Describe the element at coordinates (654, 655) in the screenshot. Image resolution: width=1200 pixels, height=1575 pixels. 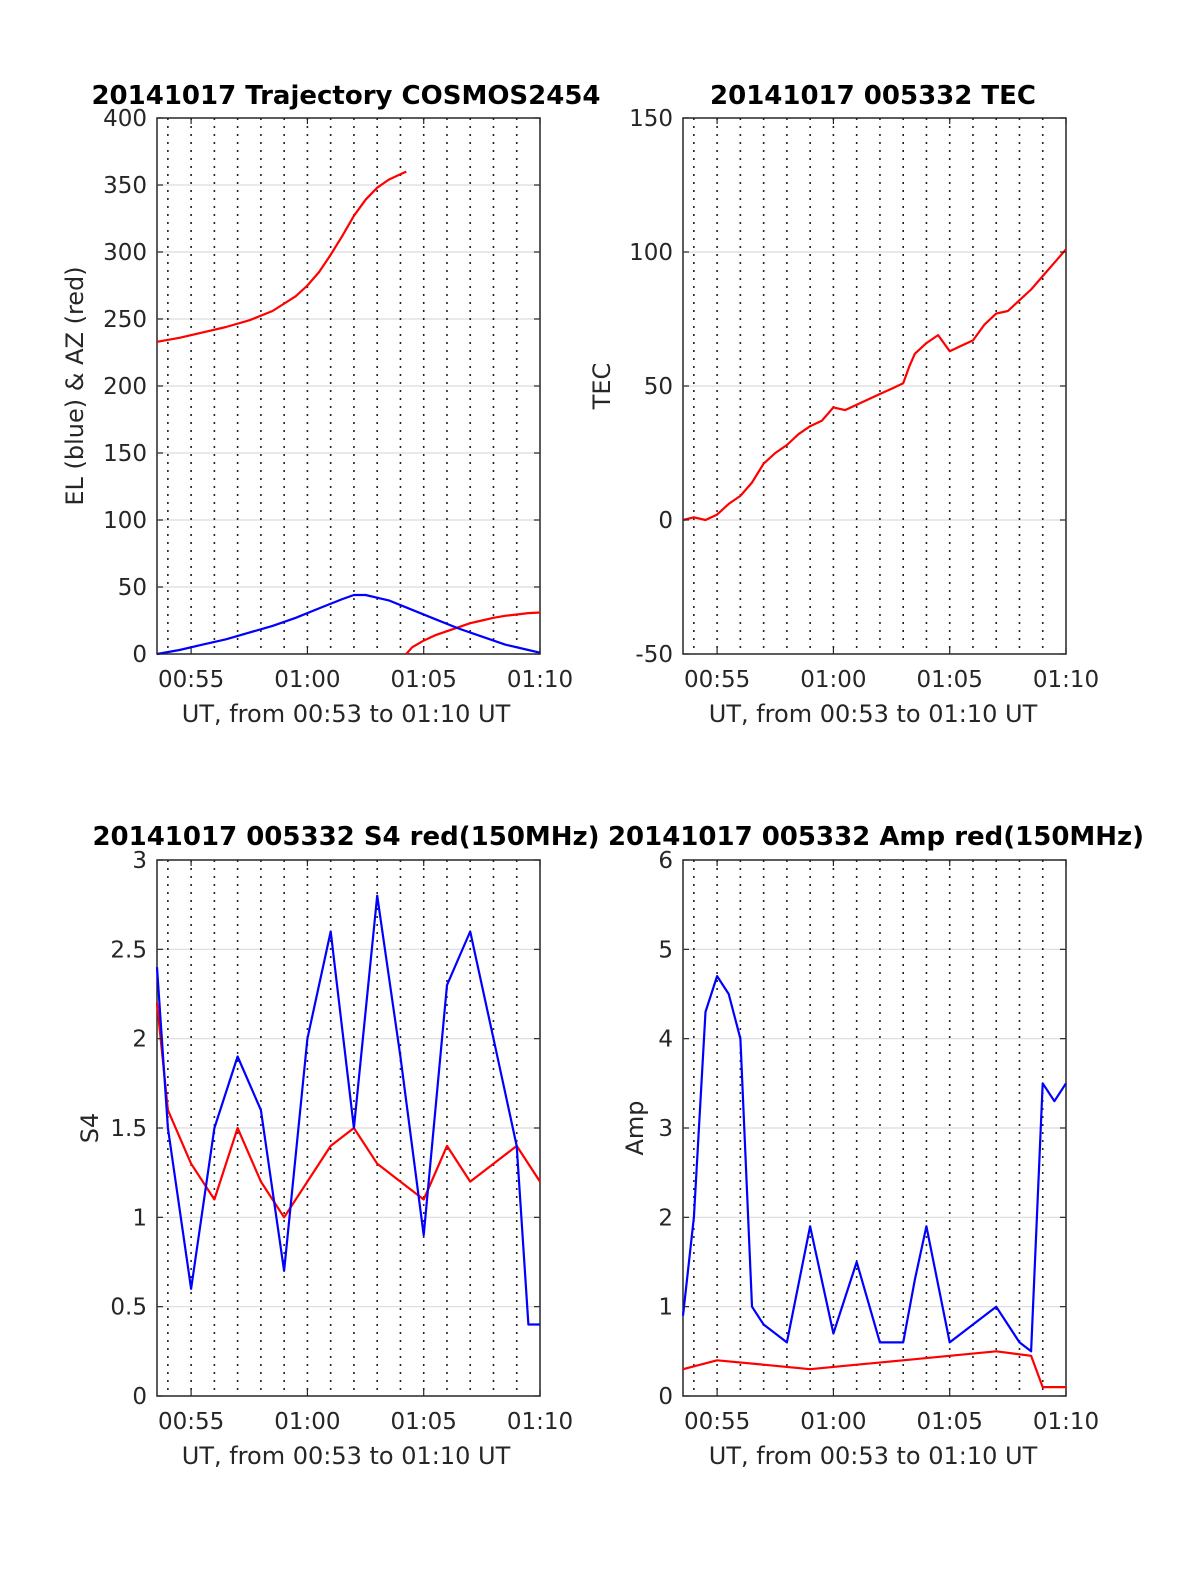
I see `tec-y-tick-label: -50` at that location.